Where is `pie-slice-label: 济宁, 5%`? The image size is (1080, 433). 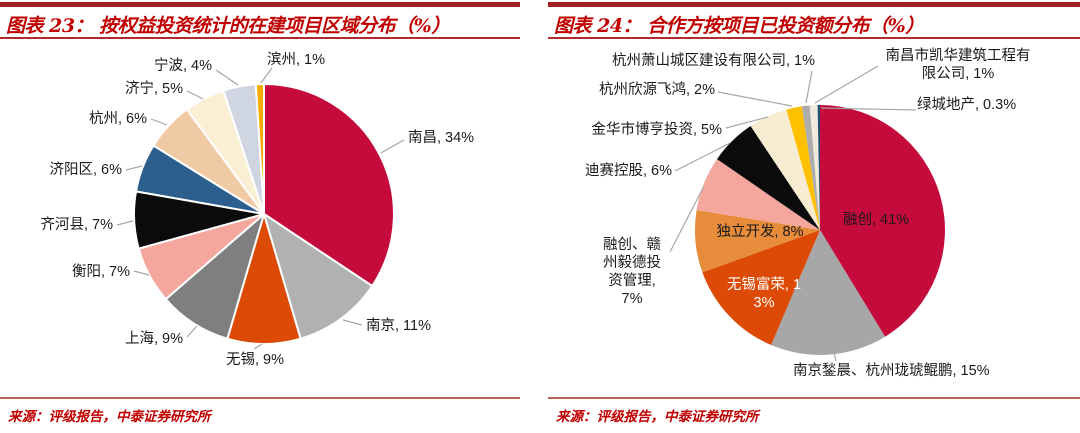 pie-slice-label: 济宁, 5% is located at coordinates (153, 89).